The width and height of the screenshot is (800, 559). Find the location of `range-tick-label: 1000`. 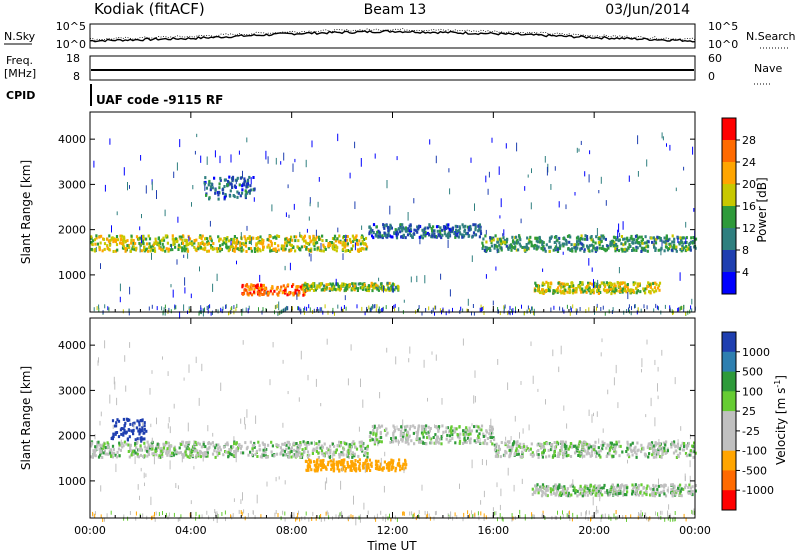

range-tick-label: 1000 is located at coordinates (72, 275).